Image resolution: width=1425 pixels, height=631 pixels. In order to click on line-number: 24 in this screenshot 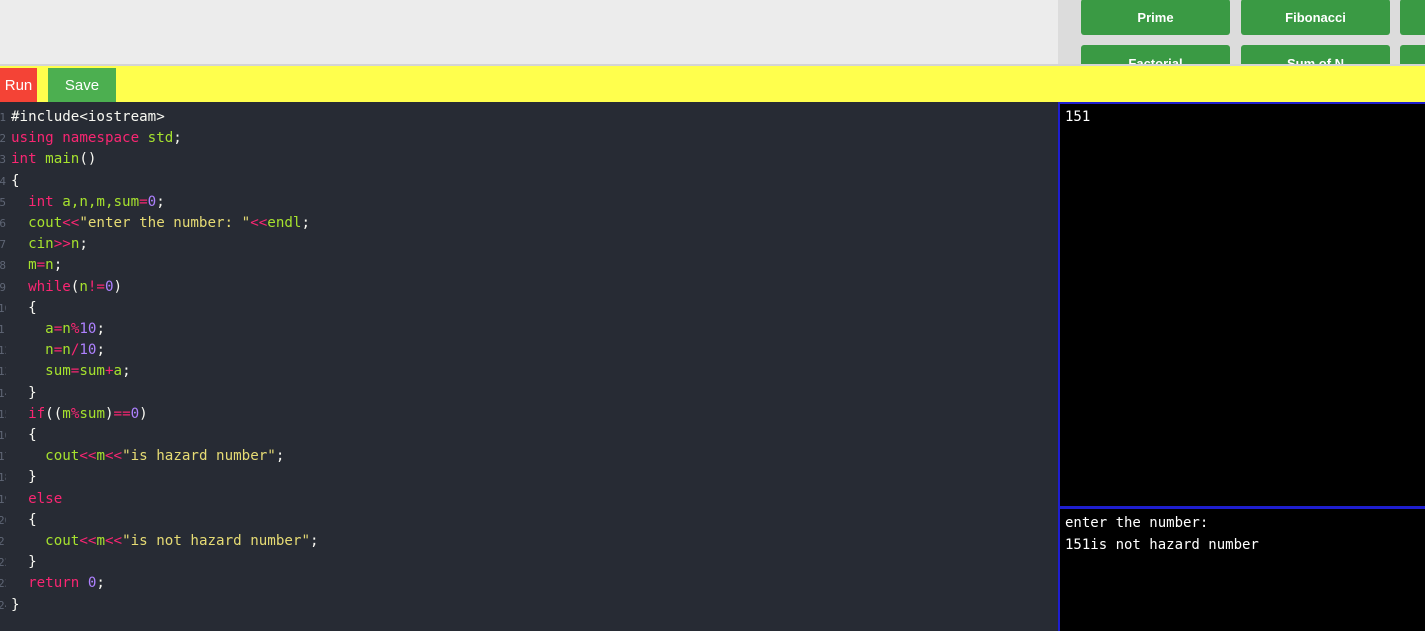, I will do `click(3, 605)`.